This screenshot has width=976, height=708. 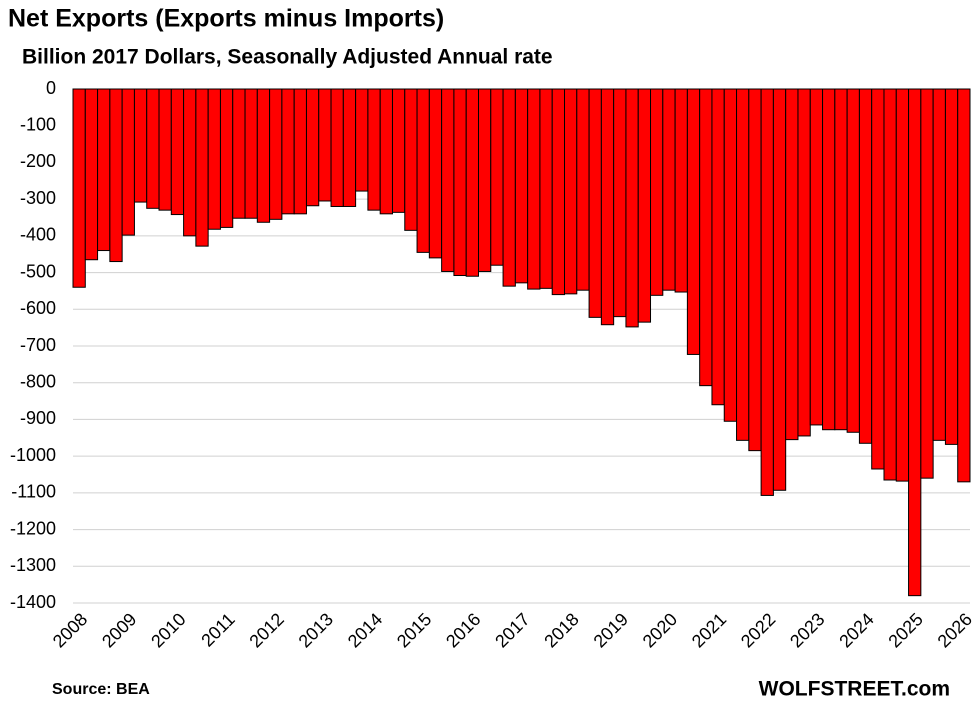 I want to click on x-tick-label: 2008, so click(x=70, y=630).